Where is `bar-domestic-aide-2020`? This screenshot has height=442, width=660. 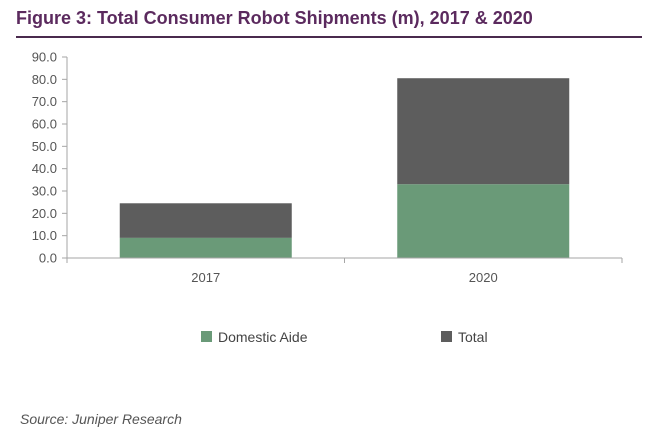
bar-domestic-aide-2020 is located at coordinates (483, 221).